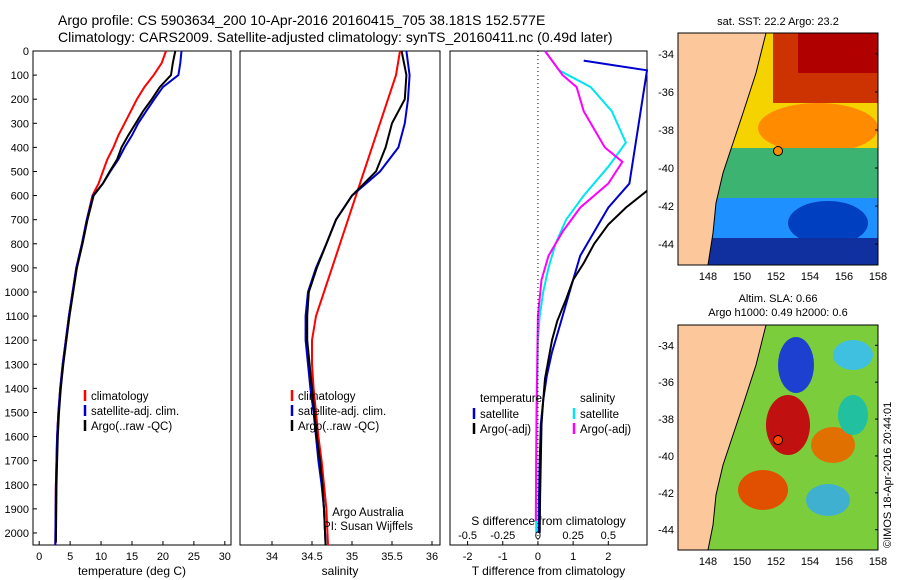 The height and width of the screenshot is (580, 900). What do you see at coordinates (17, 365) in the screenshot?
I see `y-tick-label: 1300` at bounding box center [17, 365].